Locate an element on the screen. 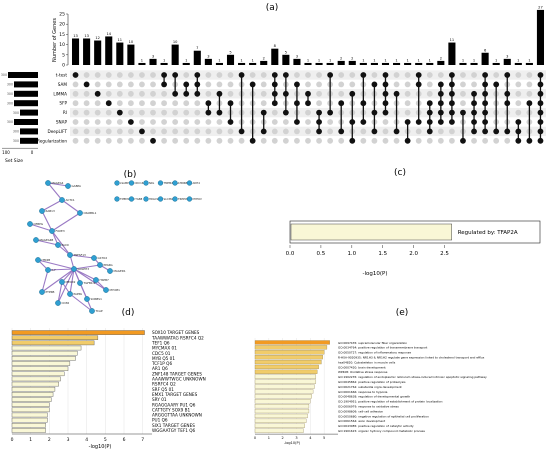 This screenshot has height=454, width=550. upset-bar-value-label: 5 is located at coordinates (286, 52).